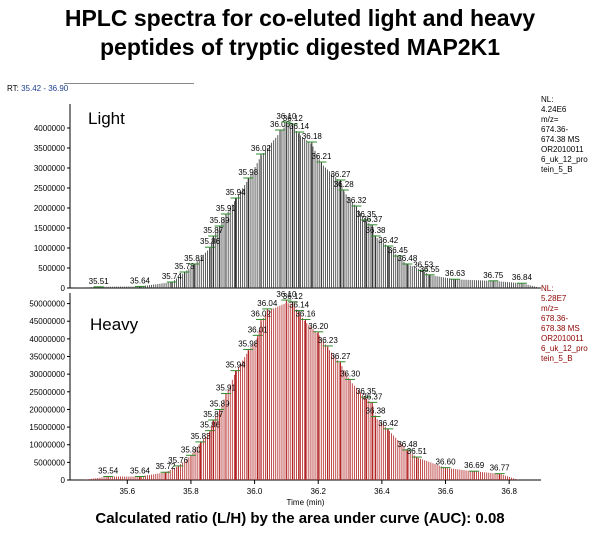 This screenshot has width=600, height=537. I want to click on peak-label: 36.84, so click(522, 277).